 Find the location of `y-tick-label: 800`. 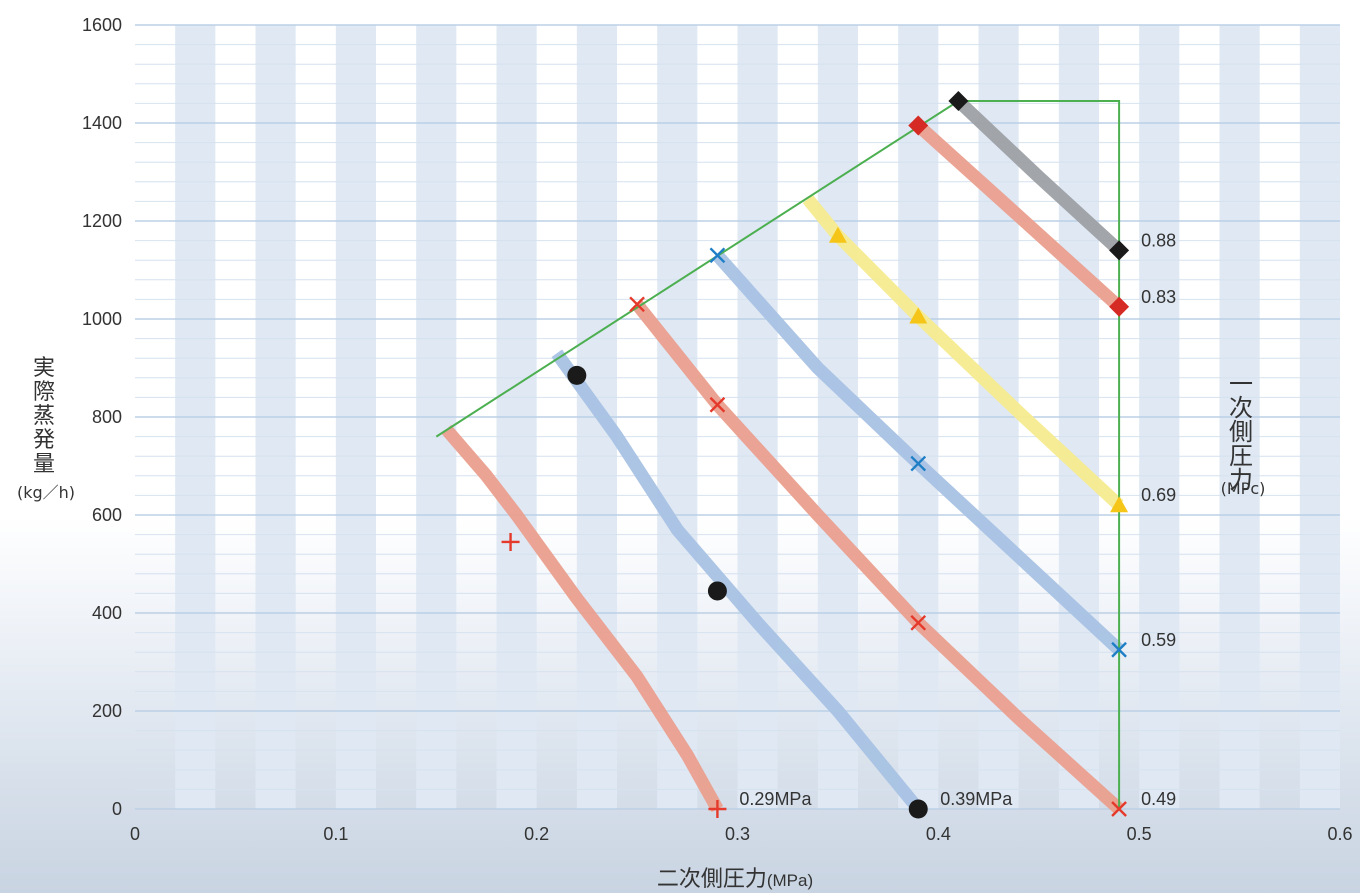

y-tick-label: 800 is located at coordinates (107, 417).